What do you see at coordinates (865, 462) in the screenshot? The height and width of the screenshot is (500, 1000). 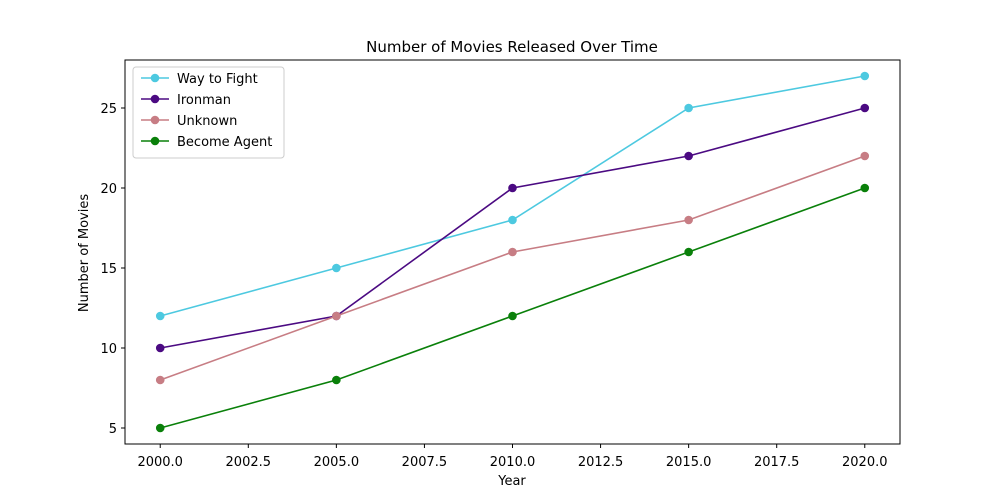 I see `x-tick-label: 2020.0` at bounding box center [865, 462].